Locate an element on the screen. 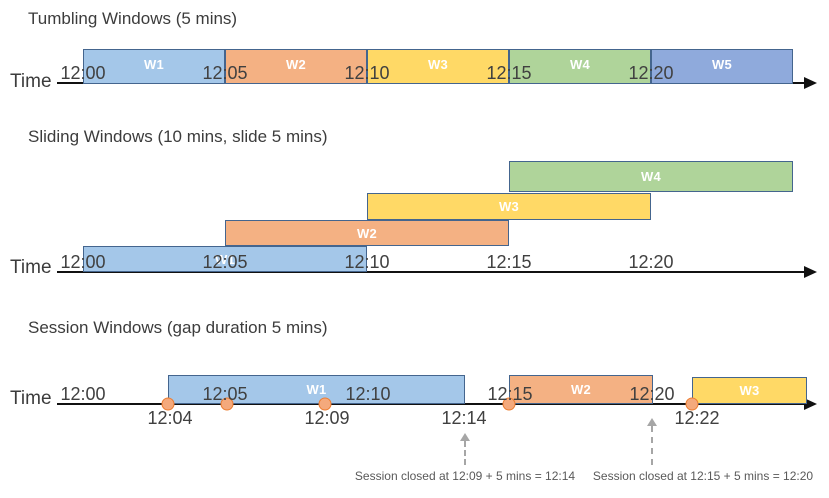 The height and width of the screenshot is (498, 829). sliding-tick-1215: 12:15 is located at coordinates (509, 262).